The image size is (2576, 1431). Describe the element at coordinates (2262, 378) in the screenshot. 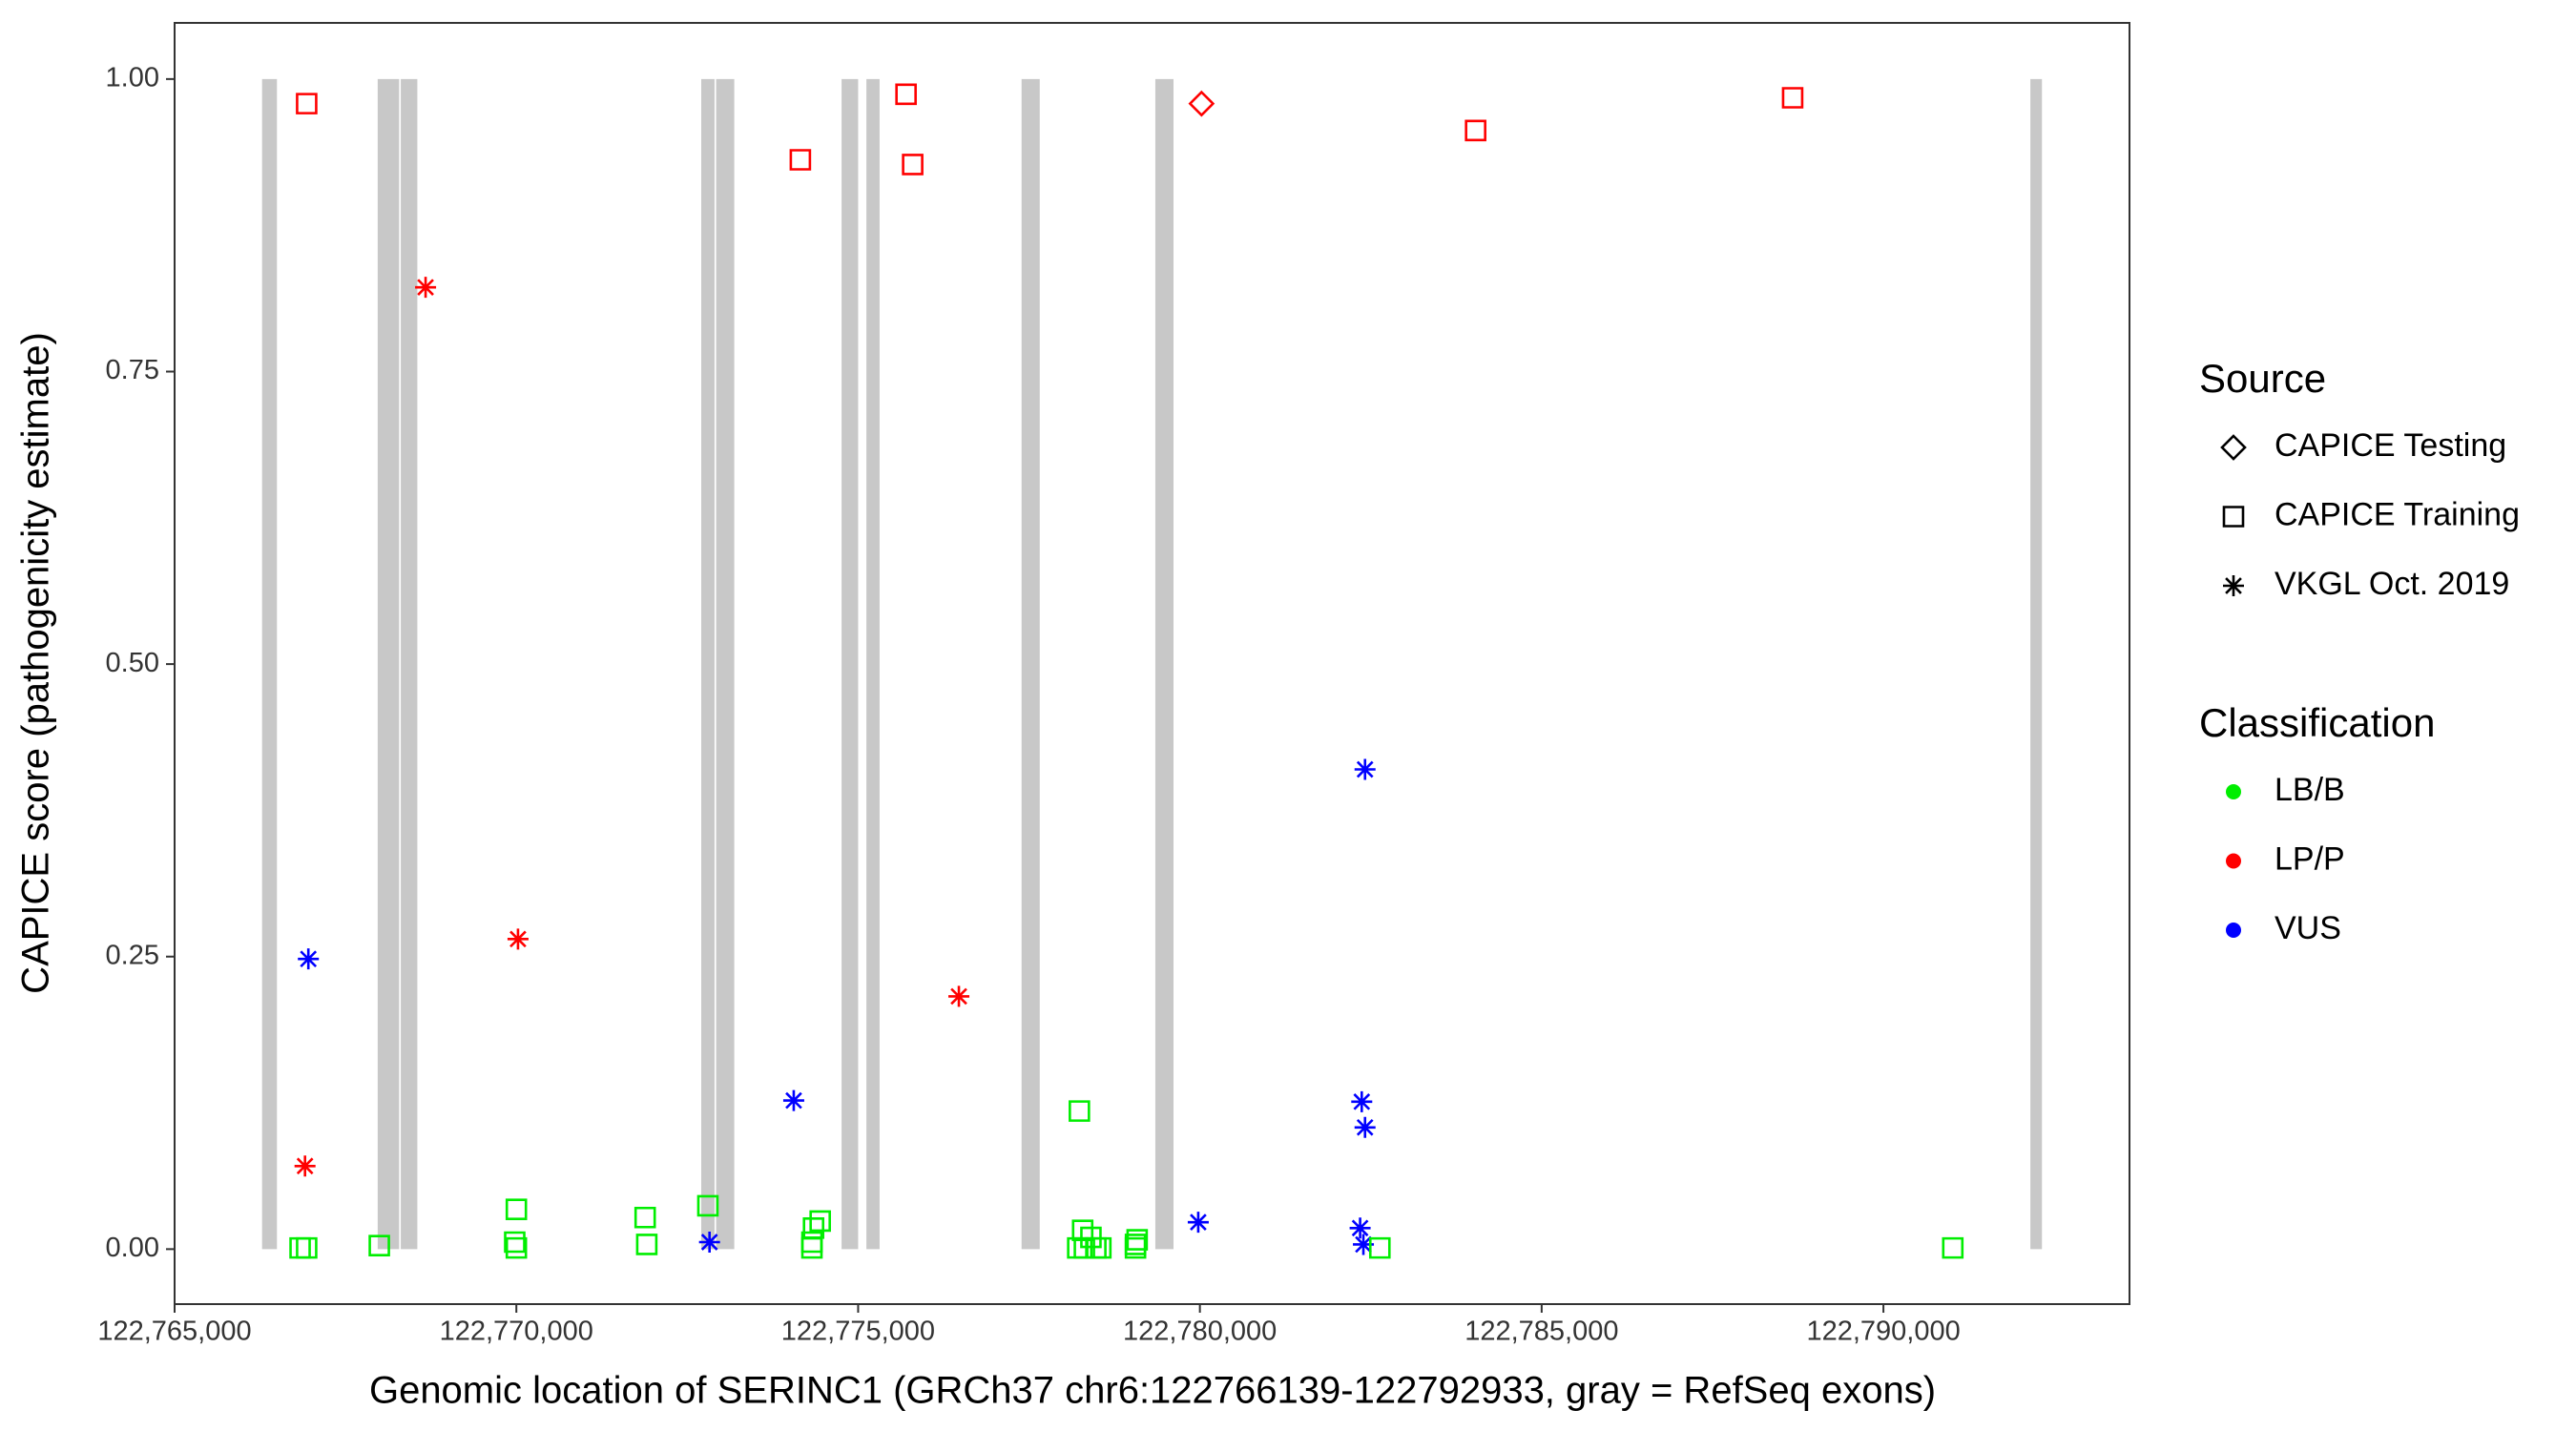

I see `legend-title: Source` at that location.